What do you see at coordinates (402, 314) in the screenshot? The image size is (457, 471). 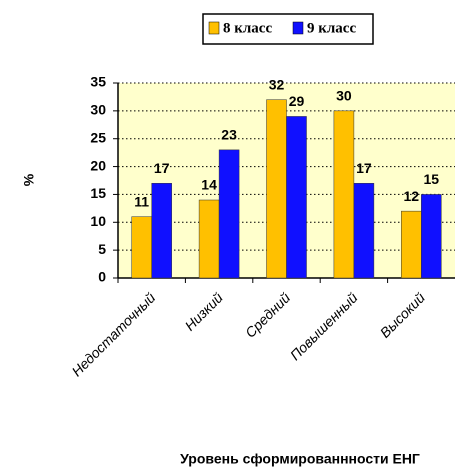 I see `x-tick-label: Высокий` at bounding box center [402, 314].